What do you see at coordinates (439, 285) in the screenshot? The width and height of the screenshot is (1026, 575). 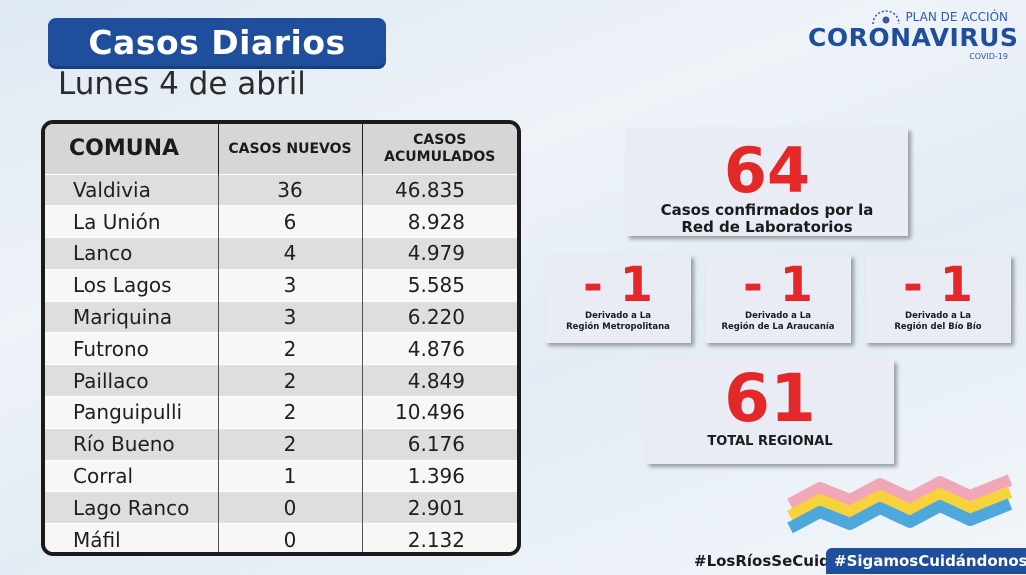 I see `casos-acumulados-cell: 5.585` at bounding box center [439, 285].